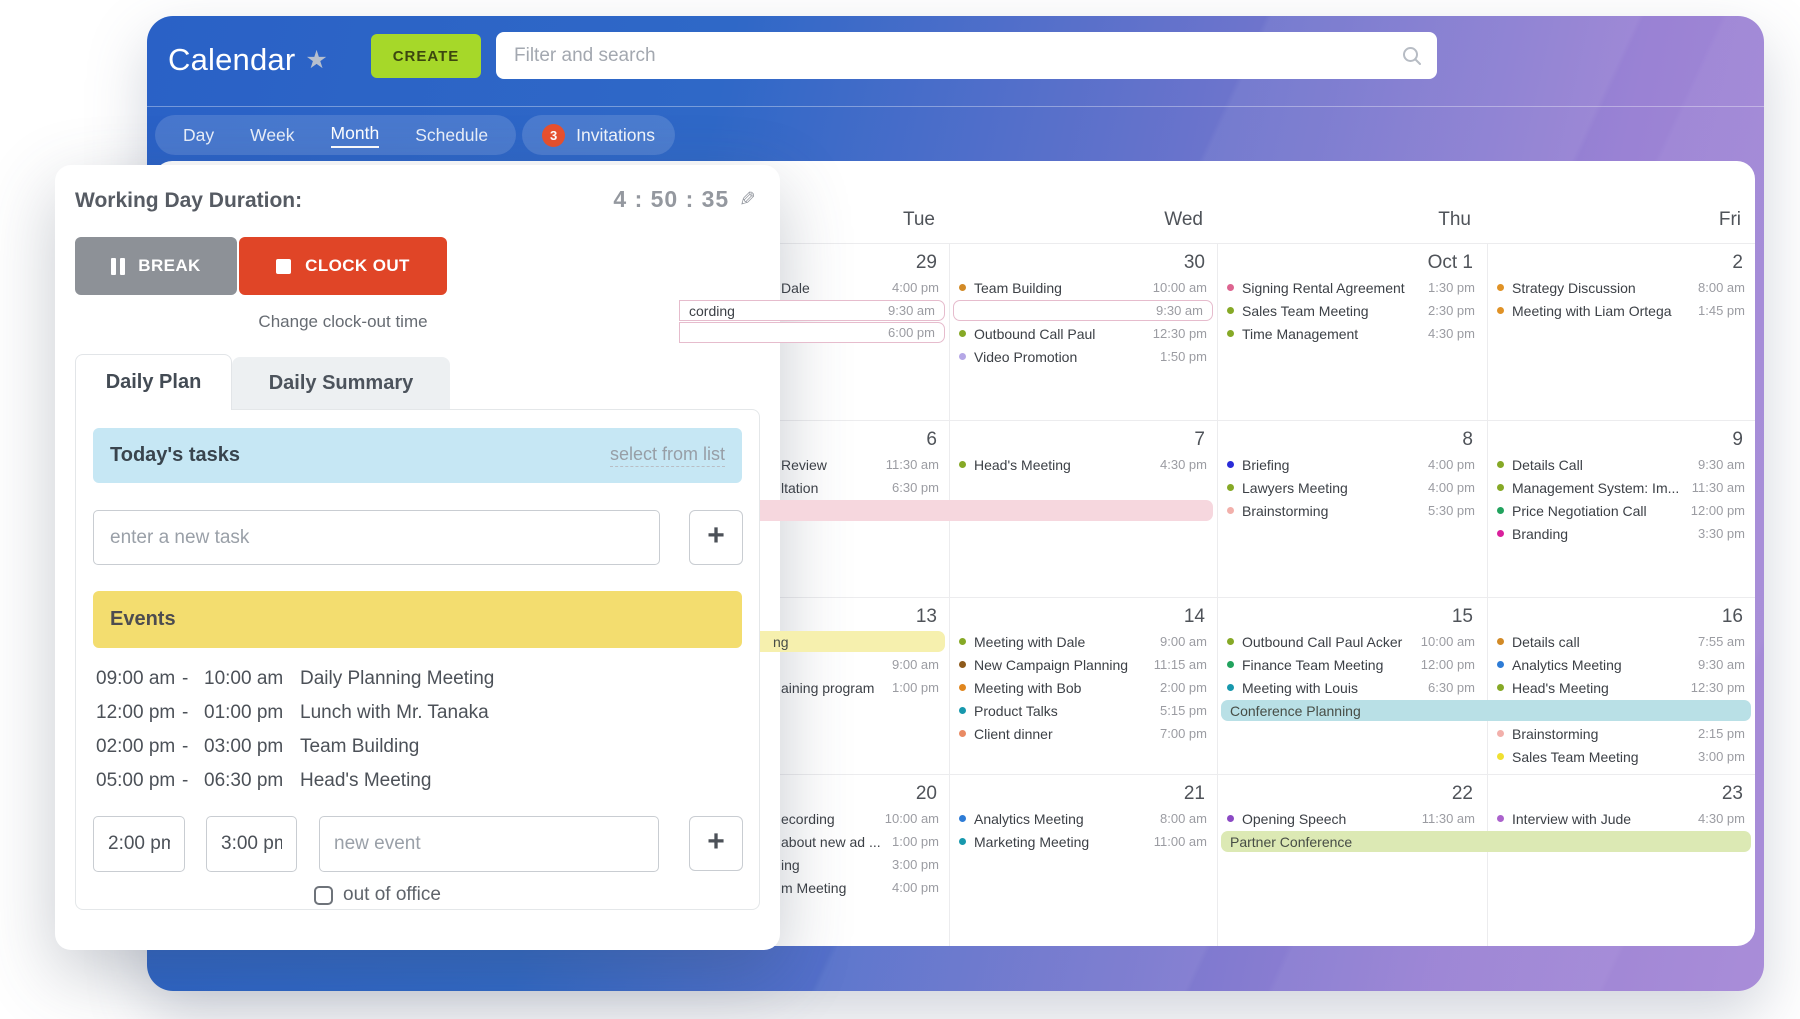 The height and width of the screenshot is (1019, 1800). I want to click on event-time: 8:00 am, so click(1721, 287).